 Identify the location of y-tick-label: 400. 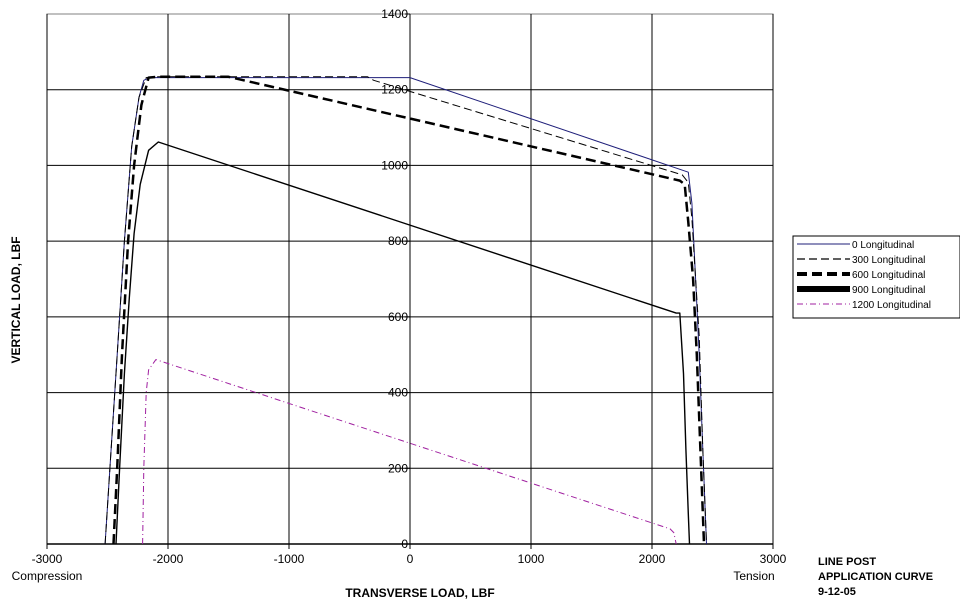
(398, 393).